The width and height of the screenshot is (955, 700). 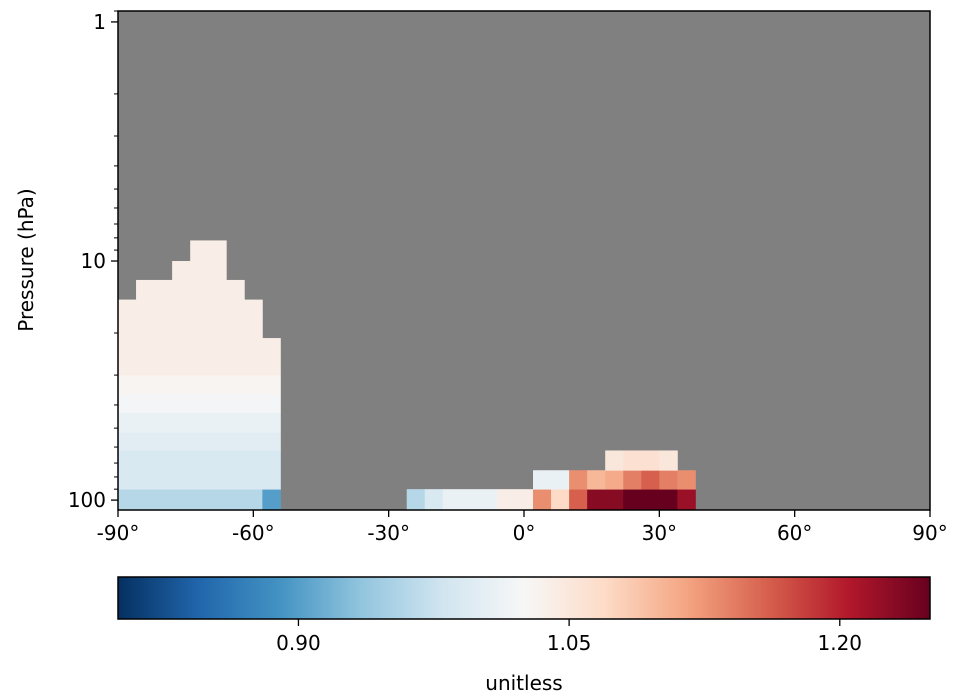 I want to click on x-tick-label: 30°, so click(x=659, y=533).